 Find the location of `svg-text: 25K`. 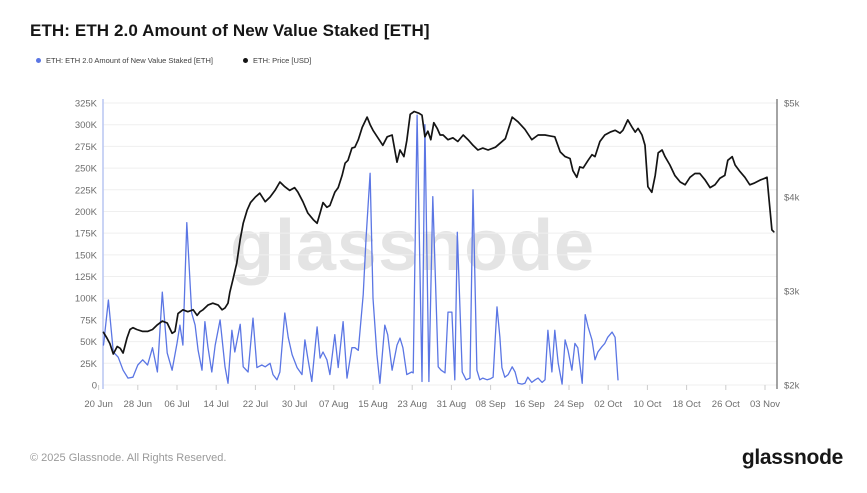

svg-text: 25K is located at coordinates (89, 364).